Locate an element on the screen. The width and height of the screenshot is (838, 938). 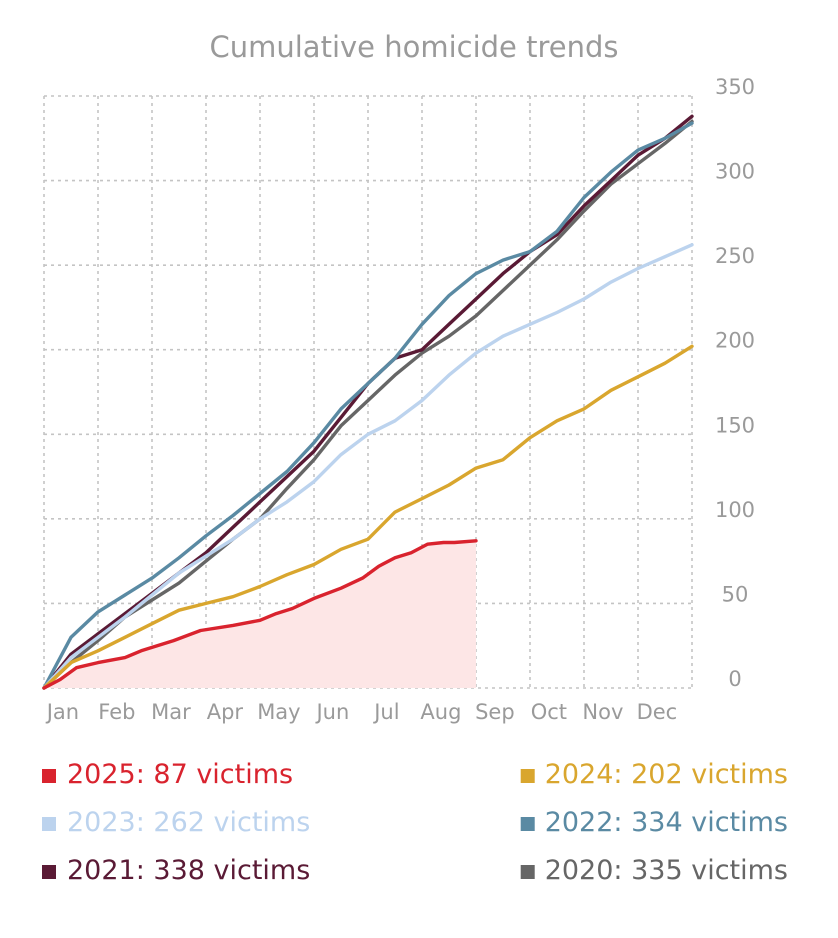
legend-swatch-2020 is located at coordinates (527, 872).